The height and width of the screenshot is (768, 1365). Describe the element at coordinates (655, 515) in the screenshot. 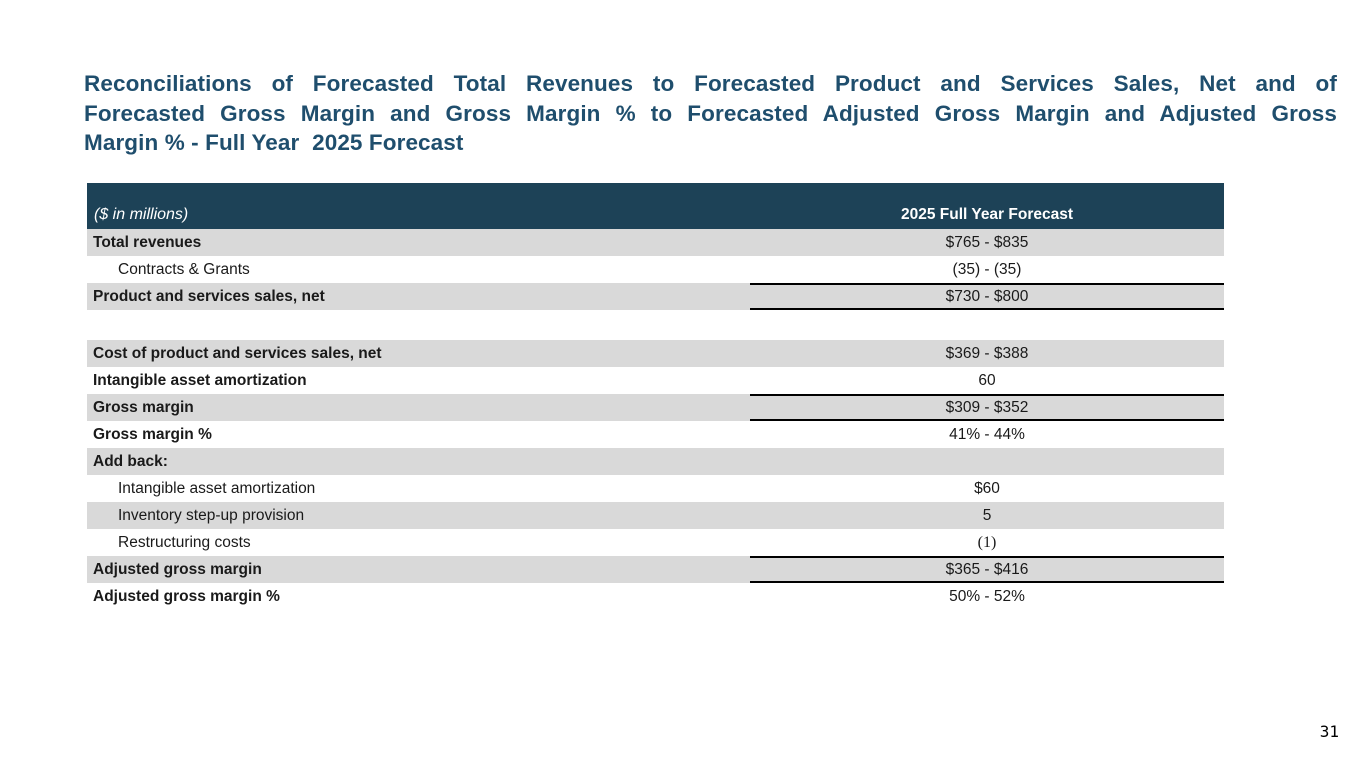

I see `table-row: Inventory step-up provision 5` at that location.